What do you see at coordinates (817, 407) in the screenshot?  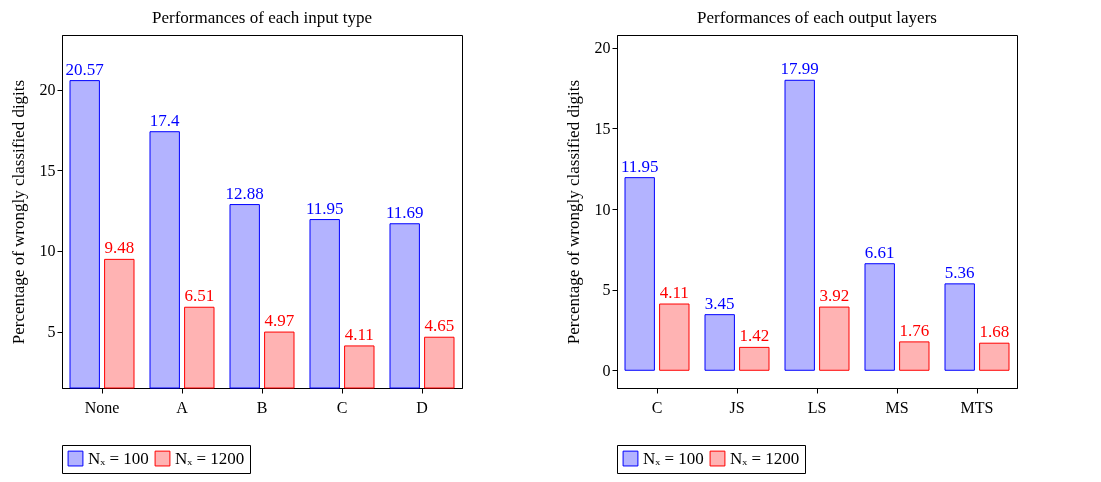 I see `x-tick-label: LS` at bounding box center [817, 407].